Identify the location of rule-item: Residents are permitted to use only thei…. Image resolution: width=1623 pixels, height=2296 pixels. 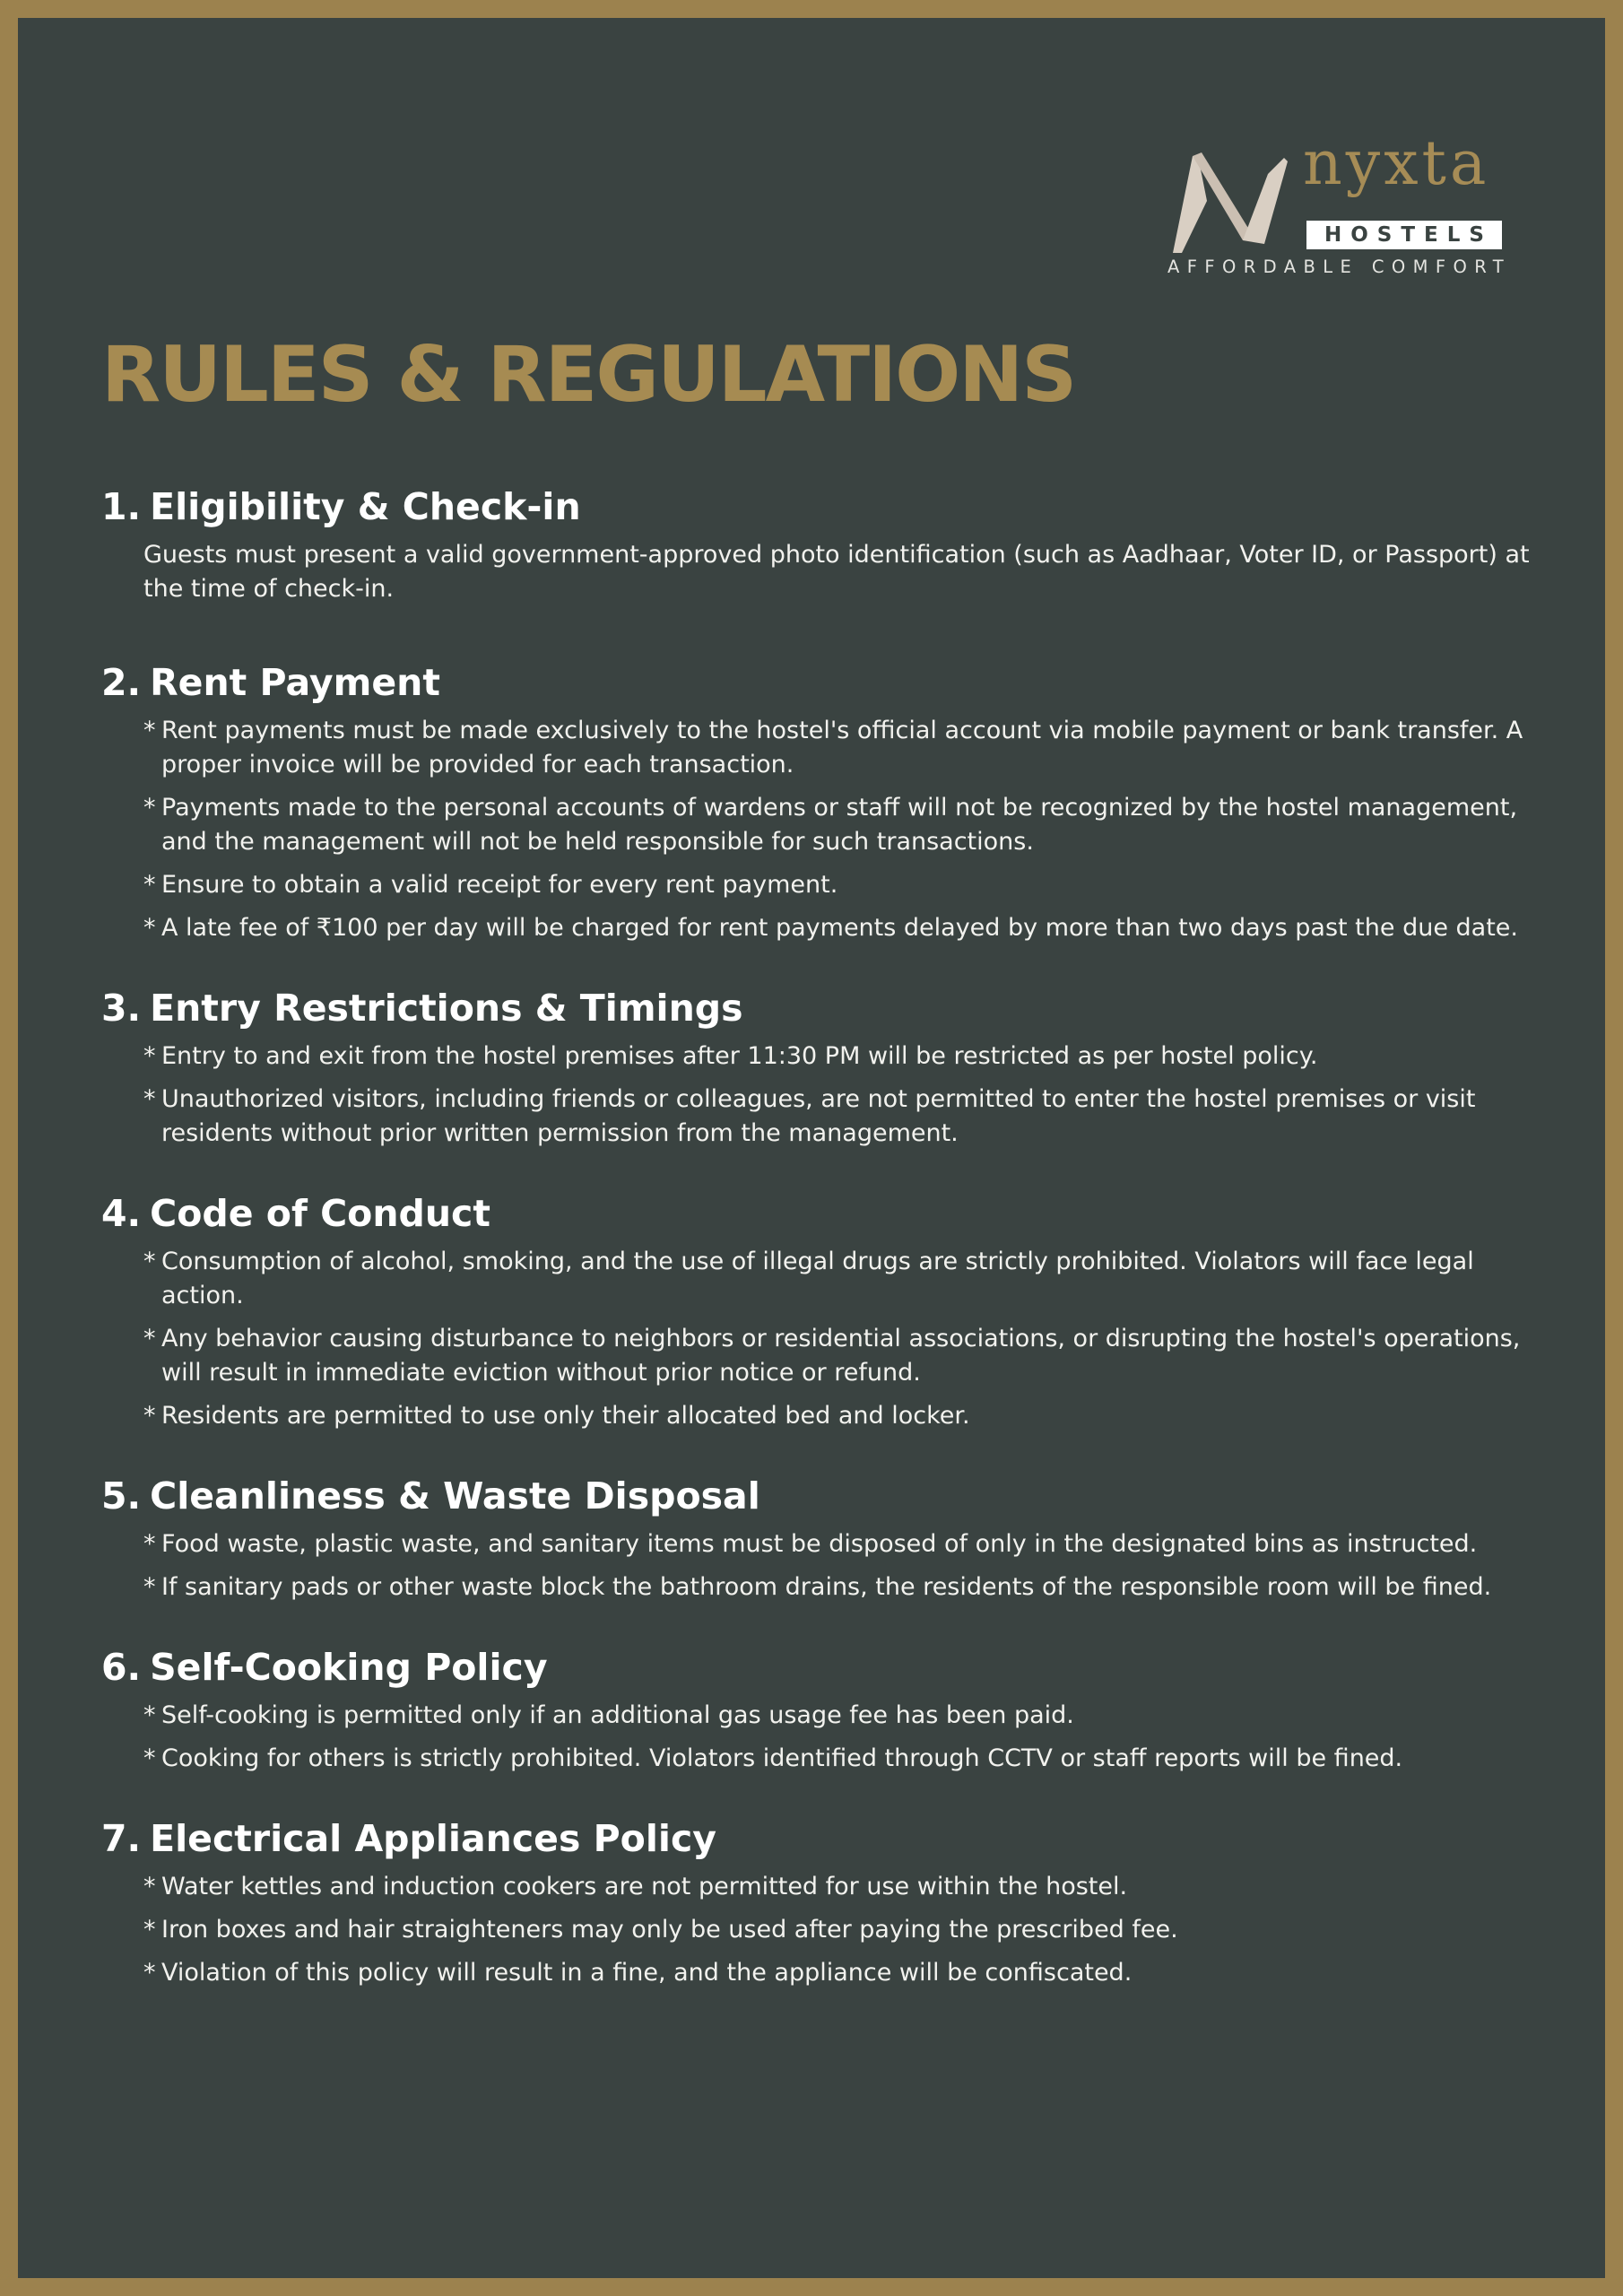
(844, 1416).